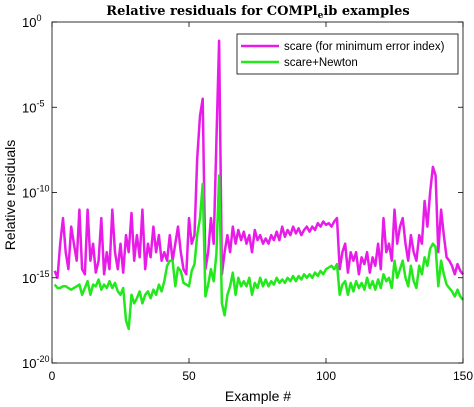 This screenshot has width=474, height=407. I want to click on chart-title: Relative residuals for COMPleib examples, so click(257, 12).